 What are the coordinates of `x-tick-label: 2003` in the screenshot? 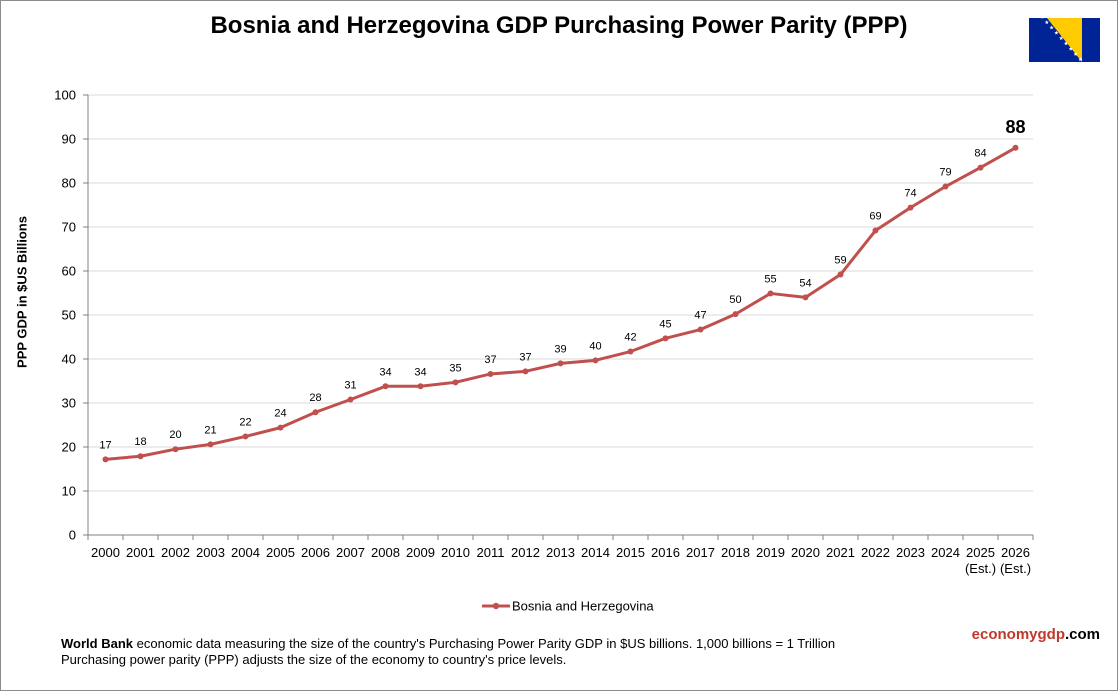 It's located at (210, 552).